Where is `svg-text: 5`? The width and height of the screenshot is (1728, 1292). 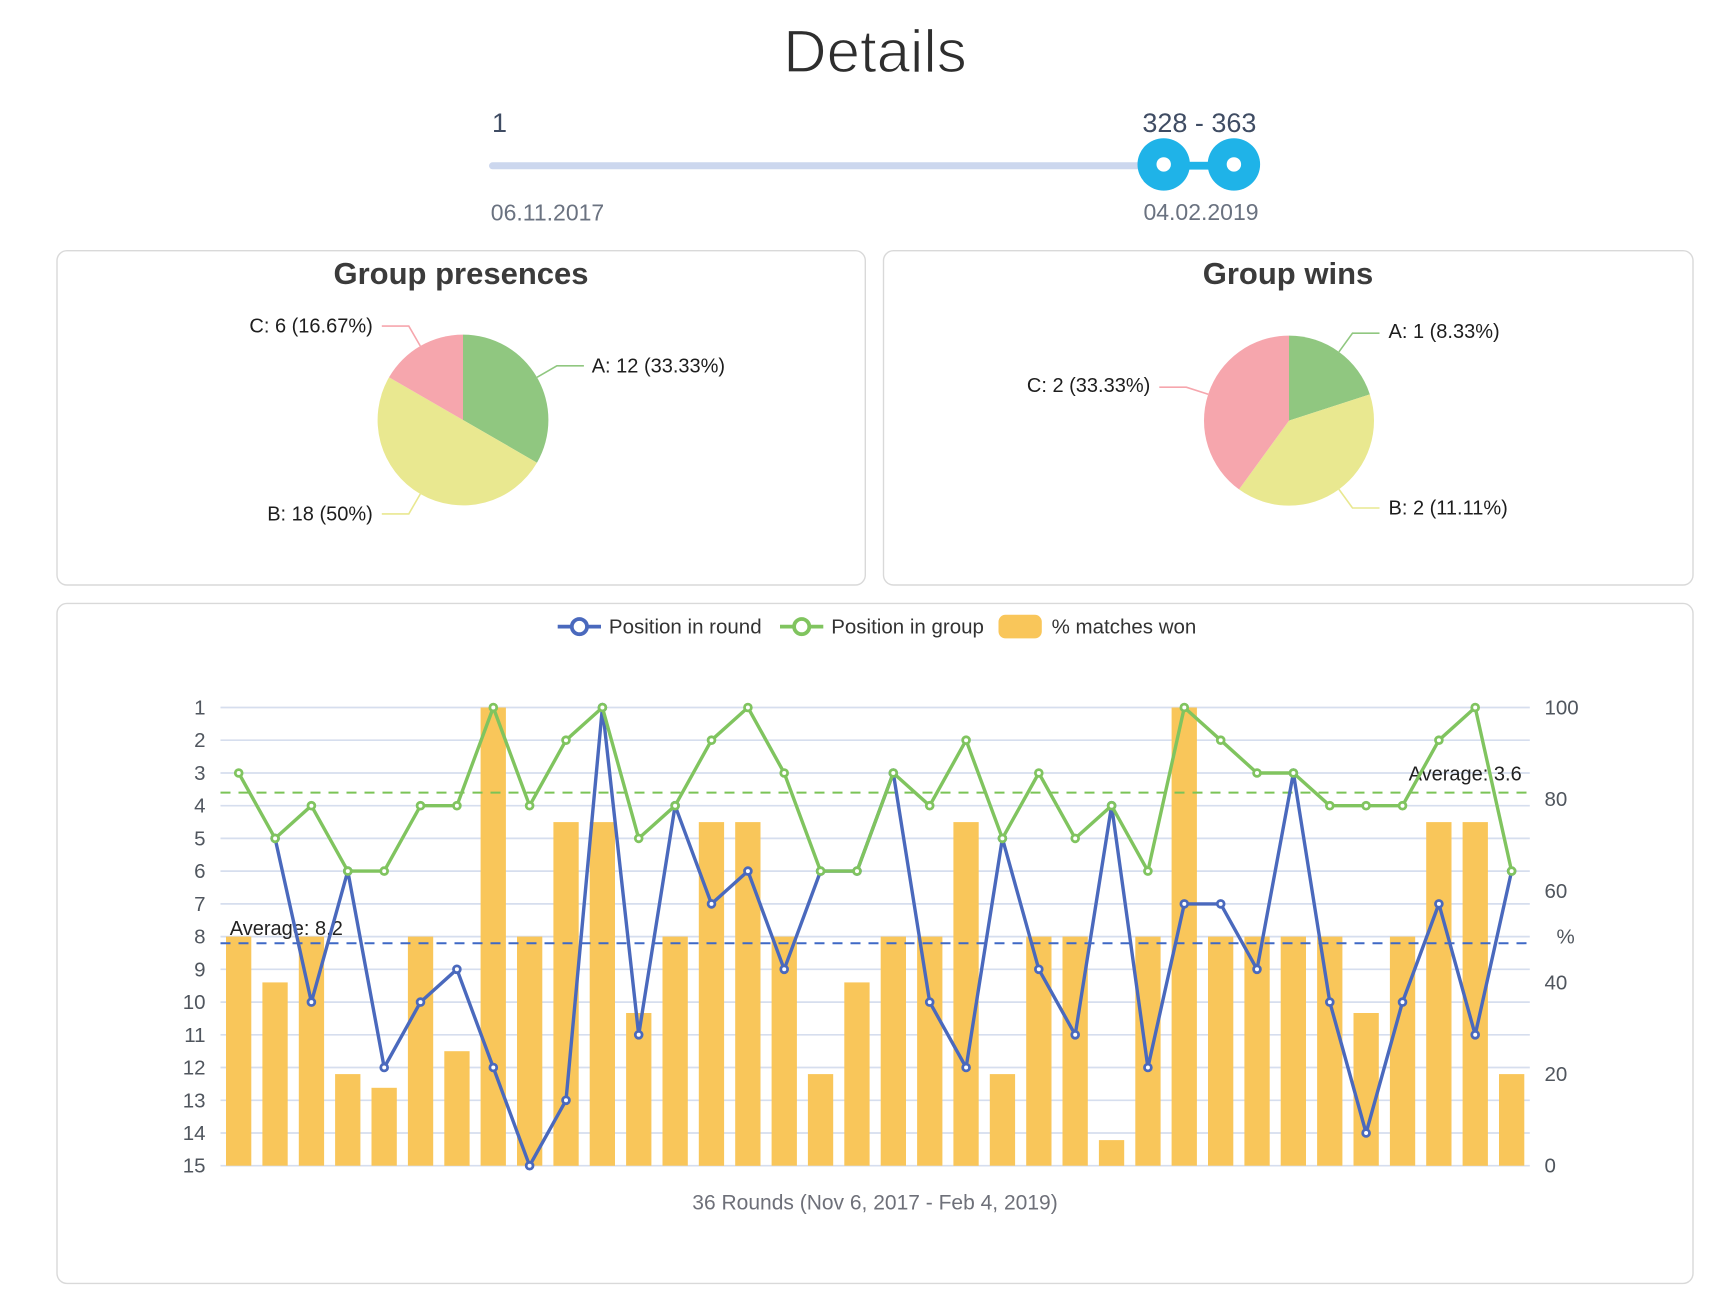 svg-text: 5 is located at coordinates (199, 838).